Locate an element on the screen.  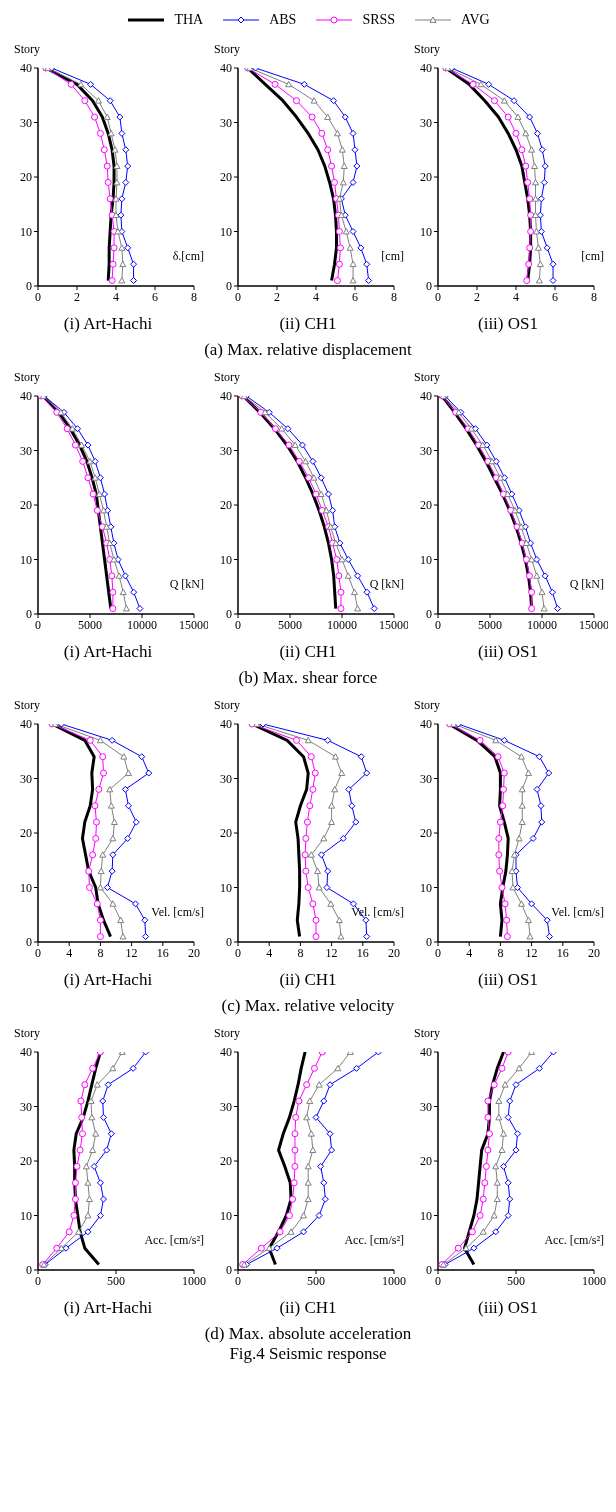
legend-label: AVG is located at coordinates (475, 20).